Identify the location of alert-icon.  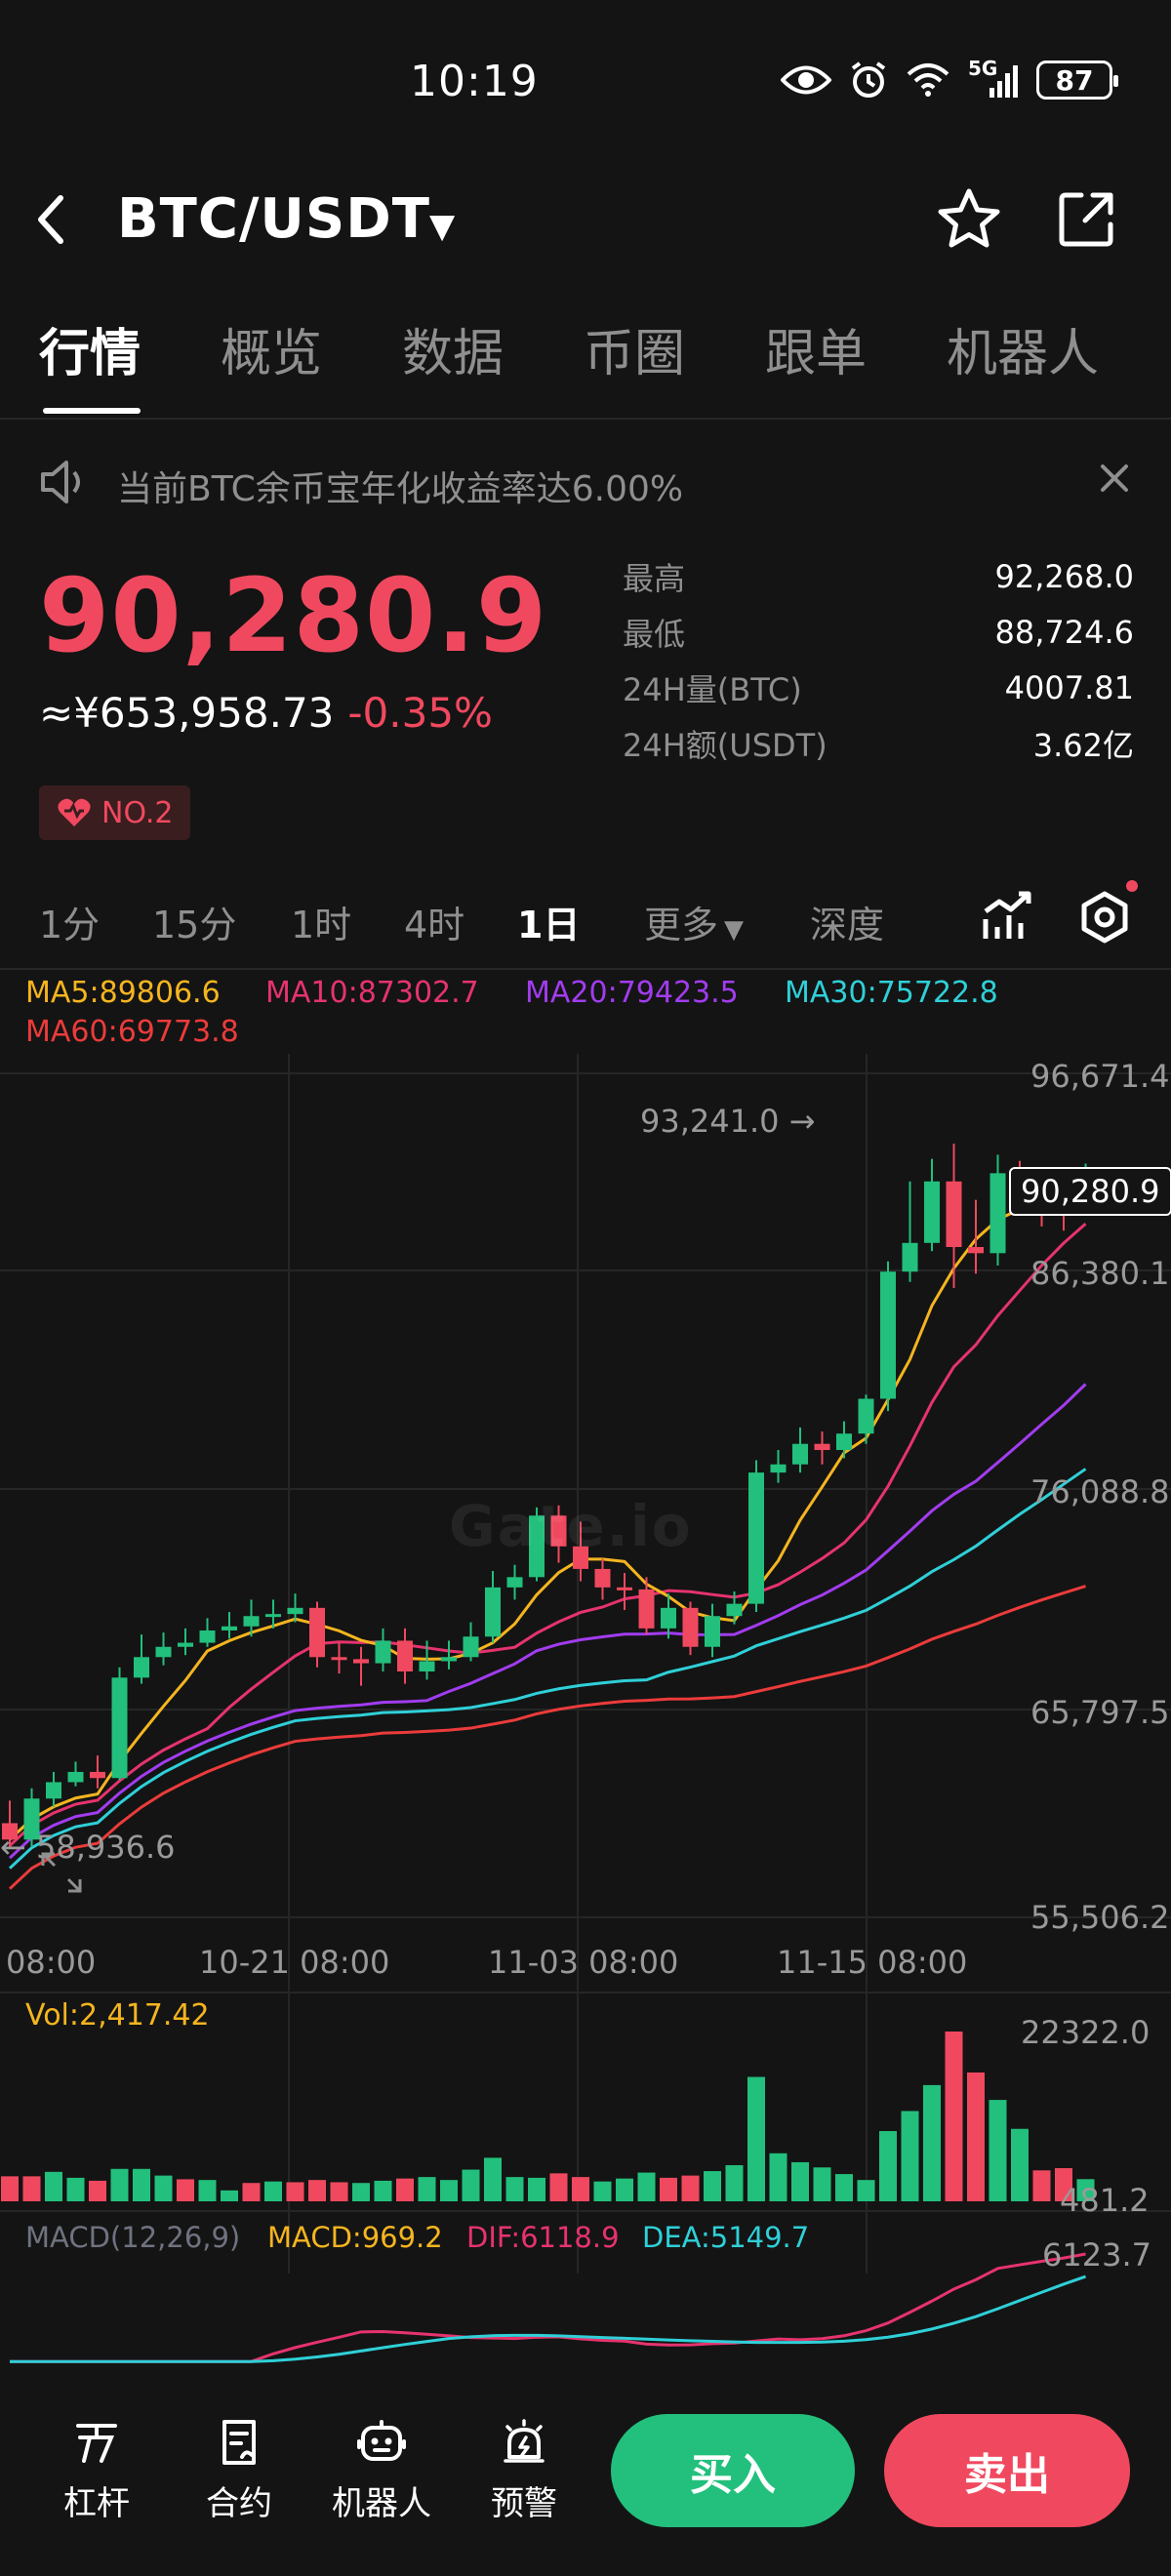
(524, 2441).